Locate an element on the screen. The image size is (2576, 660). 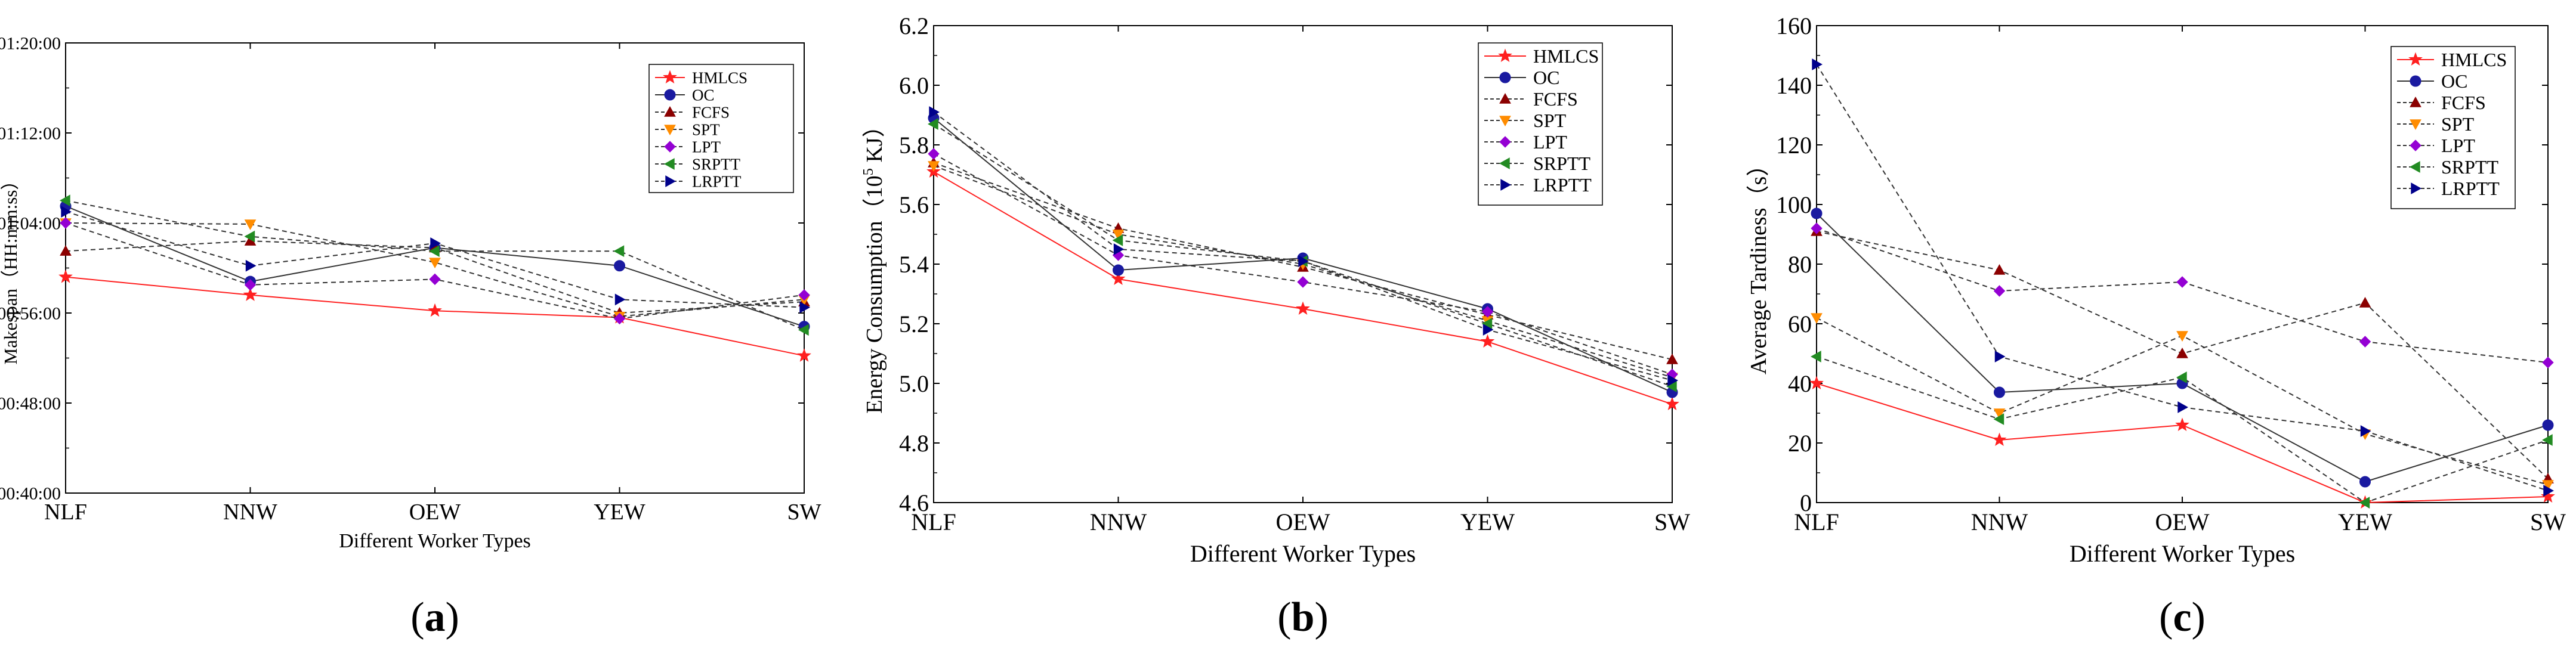
y-axis-label: Makespan（HH:mm:ss） is located at coordinates (10, 268).